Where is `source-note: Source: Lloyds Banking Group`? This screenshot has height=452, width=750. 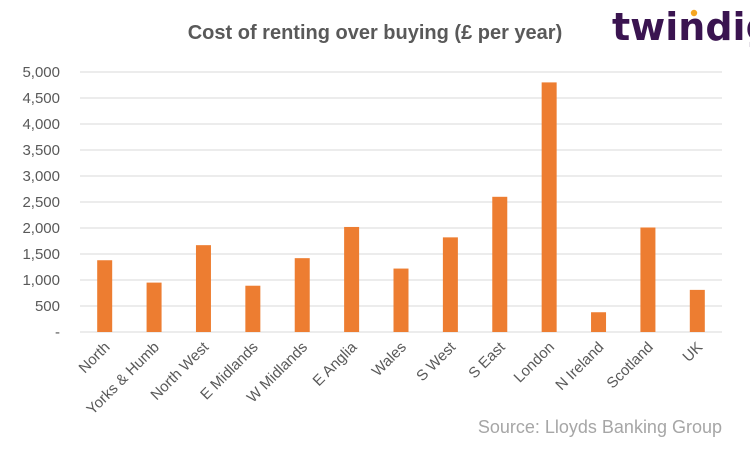 source-note: Source: Lloyds Banking Group is located at coordinates (600, 427).